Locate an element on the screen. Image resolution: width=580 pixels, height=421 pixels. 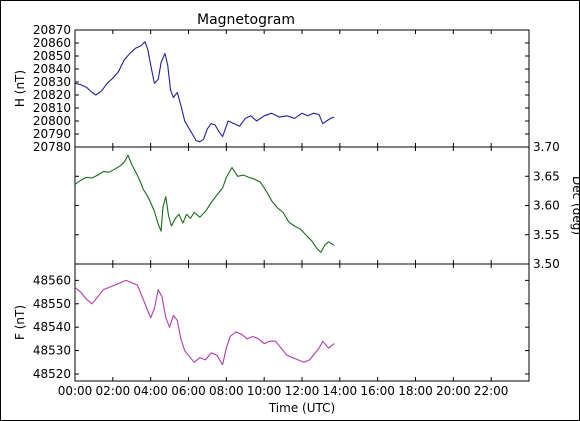
x-tick-label: 08:00 is located at coordinates (226, 391).